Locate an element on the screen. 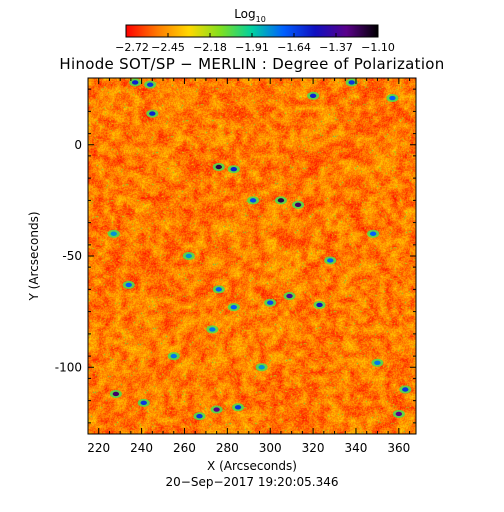 This screenshot has width=504, height=512. colorbar-tick-labels: −2.72 −2.45 −2.18 −1.91 −1.64 −1.37 −1.10 is located at coordinates (255, 47).